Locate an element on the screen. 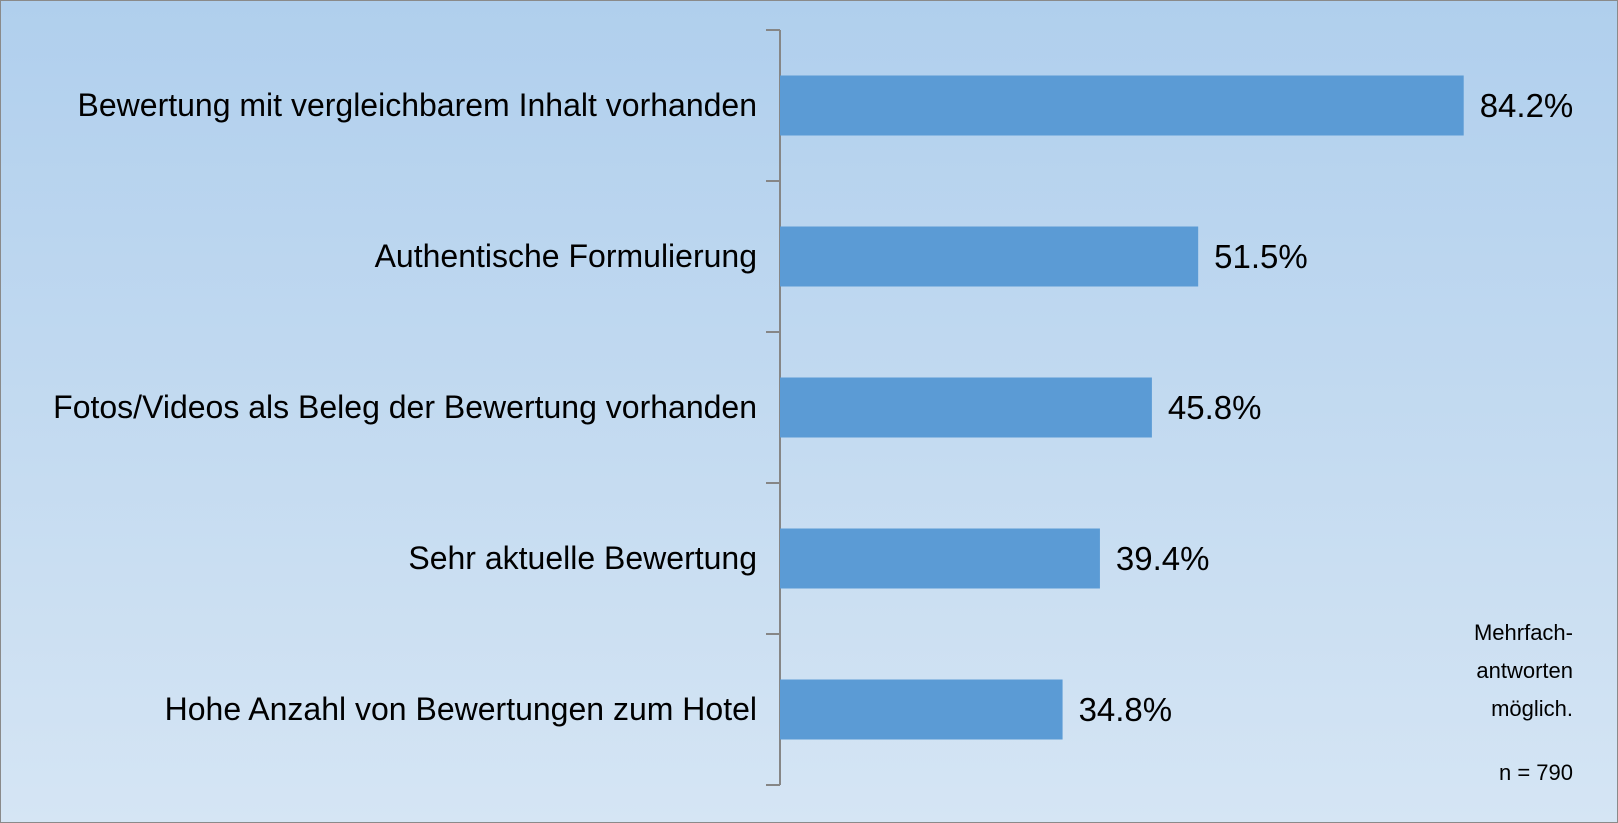 The height and width of the screenshot is (823, 1618). value-label: 39.4% is located at coordinates (1162, 558).